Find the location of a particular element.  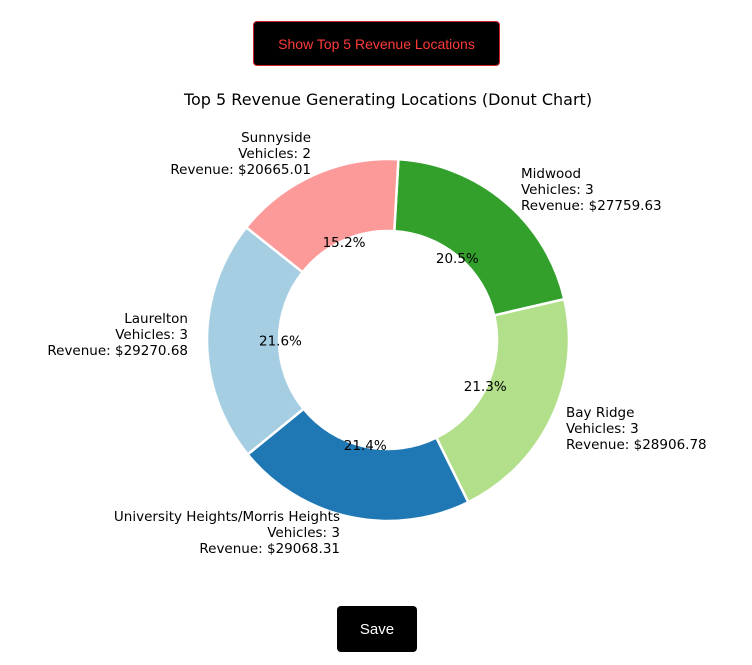

slice-revenue-text: Revenue: $28906.78 is located at coordinates (636, 445).